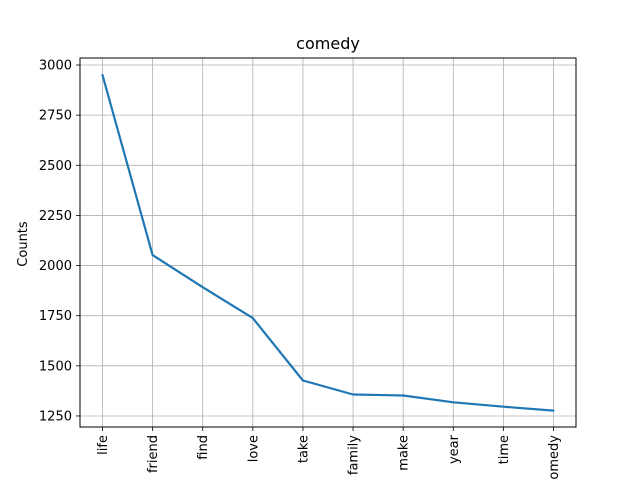 Image resolution: width=640 pixels, height=480 pixels. Describe the element at coordinates (303, 449) in the screenshot. I see `x-tick-label-take: take` at that location.